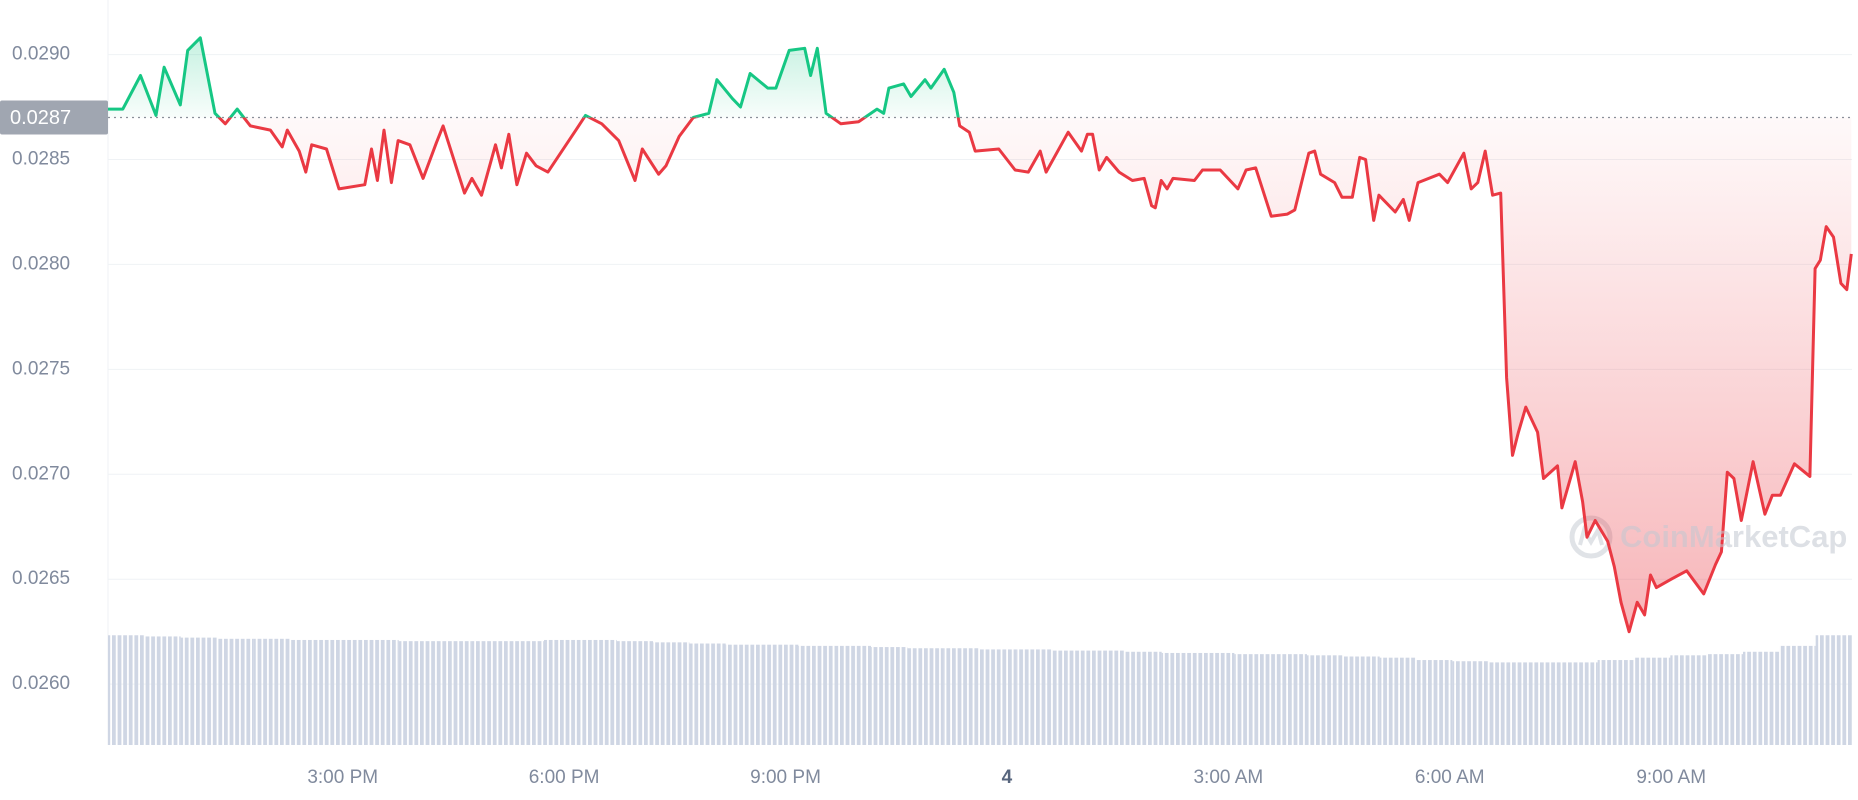 This screenshot has height=800, width=1858. I want to click on y-tick-label: 0.0280, so click(41, 263).